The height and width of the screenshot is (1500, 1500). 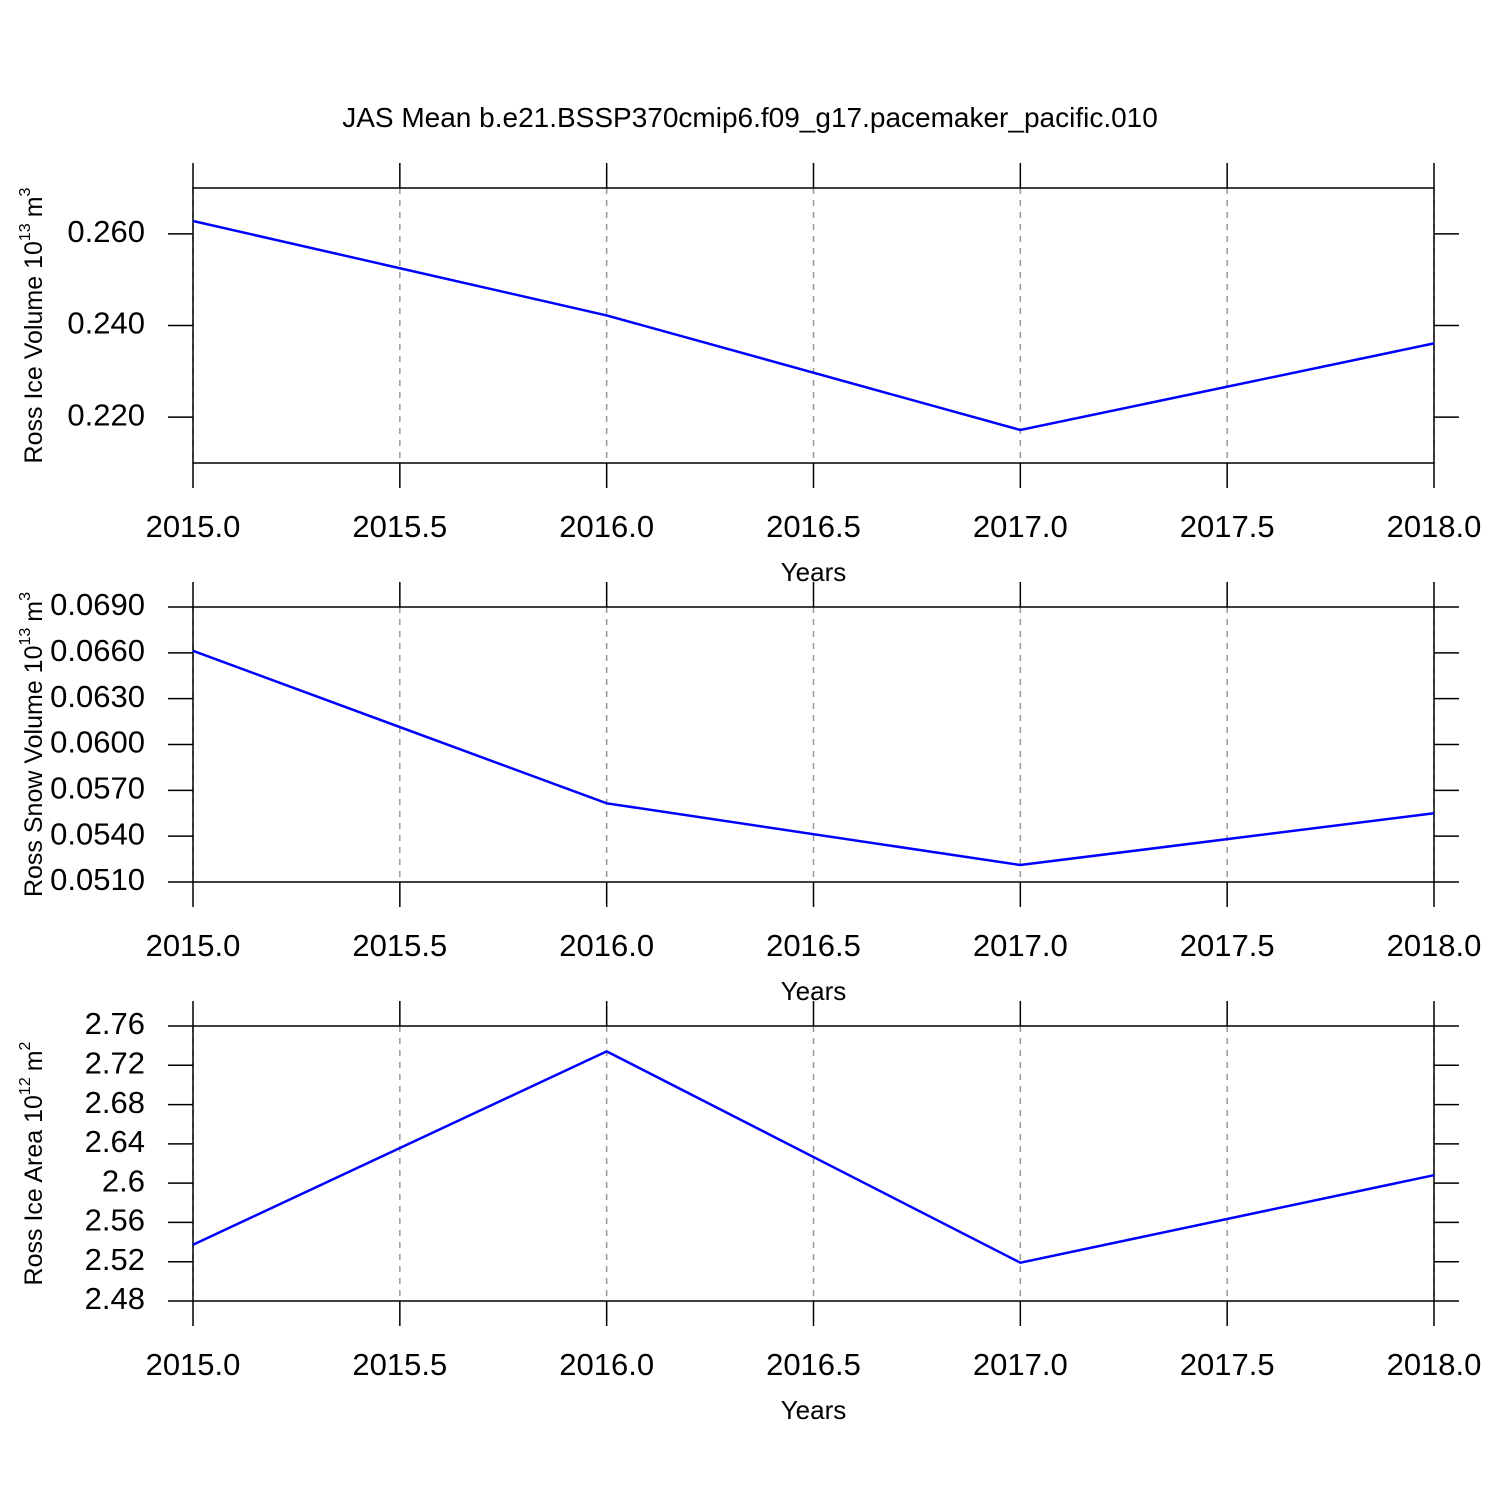 I want to click on y-tick-label: 0.0510, so click(x=97, y=879).